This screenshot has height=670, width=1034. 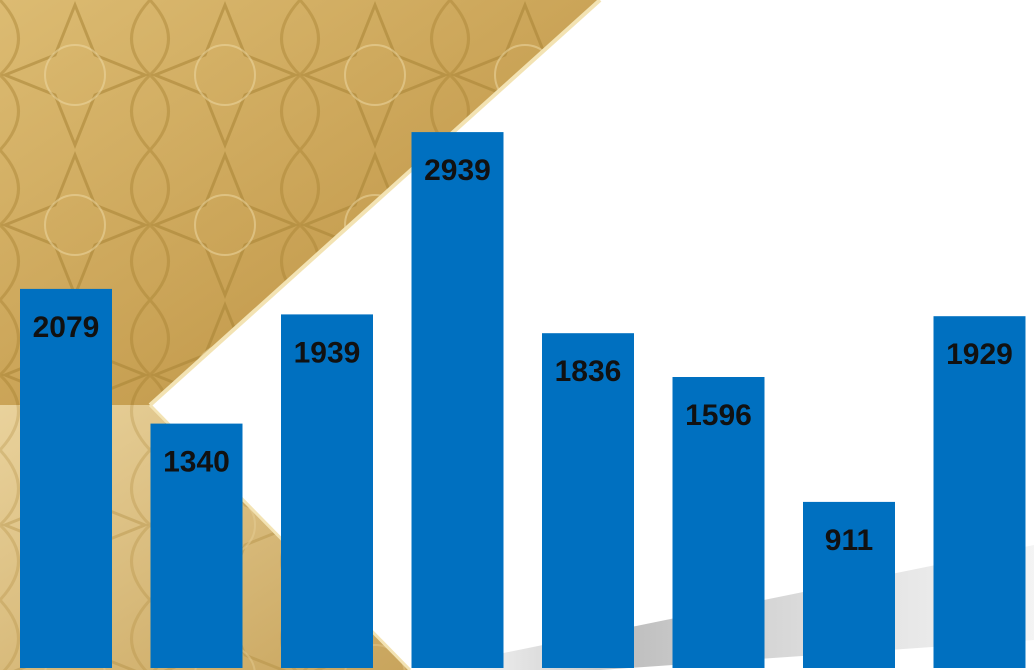 I want to click on bar-value-label-2: 1340, so click(x=196, y=462).